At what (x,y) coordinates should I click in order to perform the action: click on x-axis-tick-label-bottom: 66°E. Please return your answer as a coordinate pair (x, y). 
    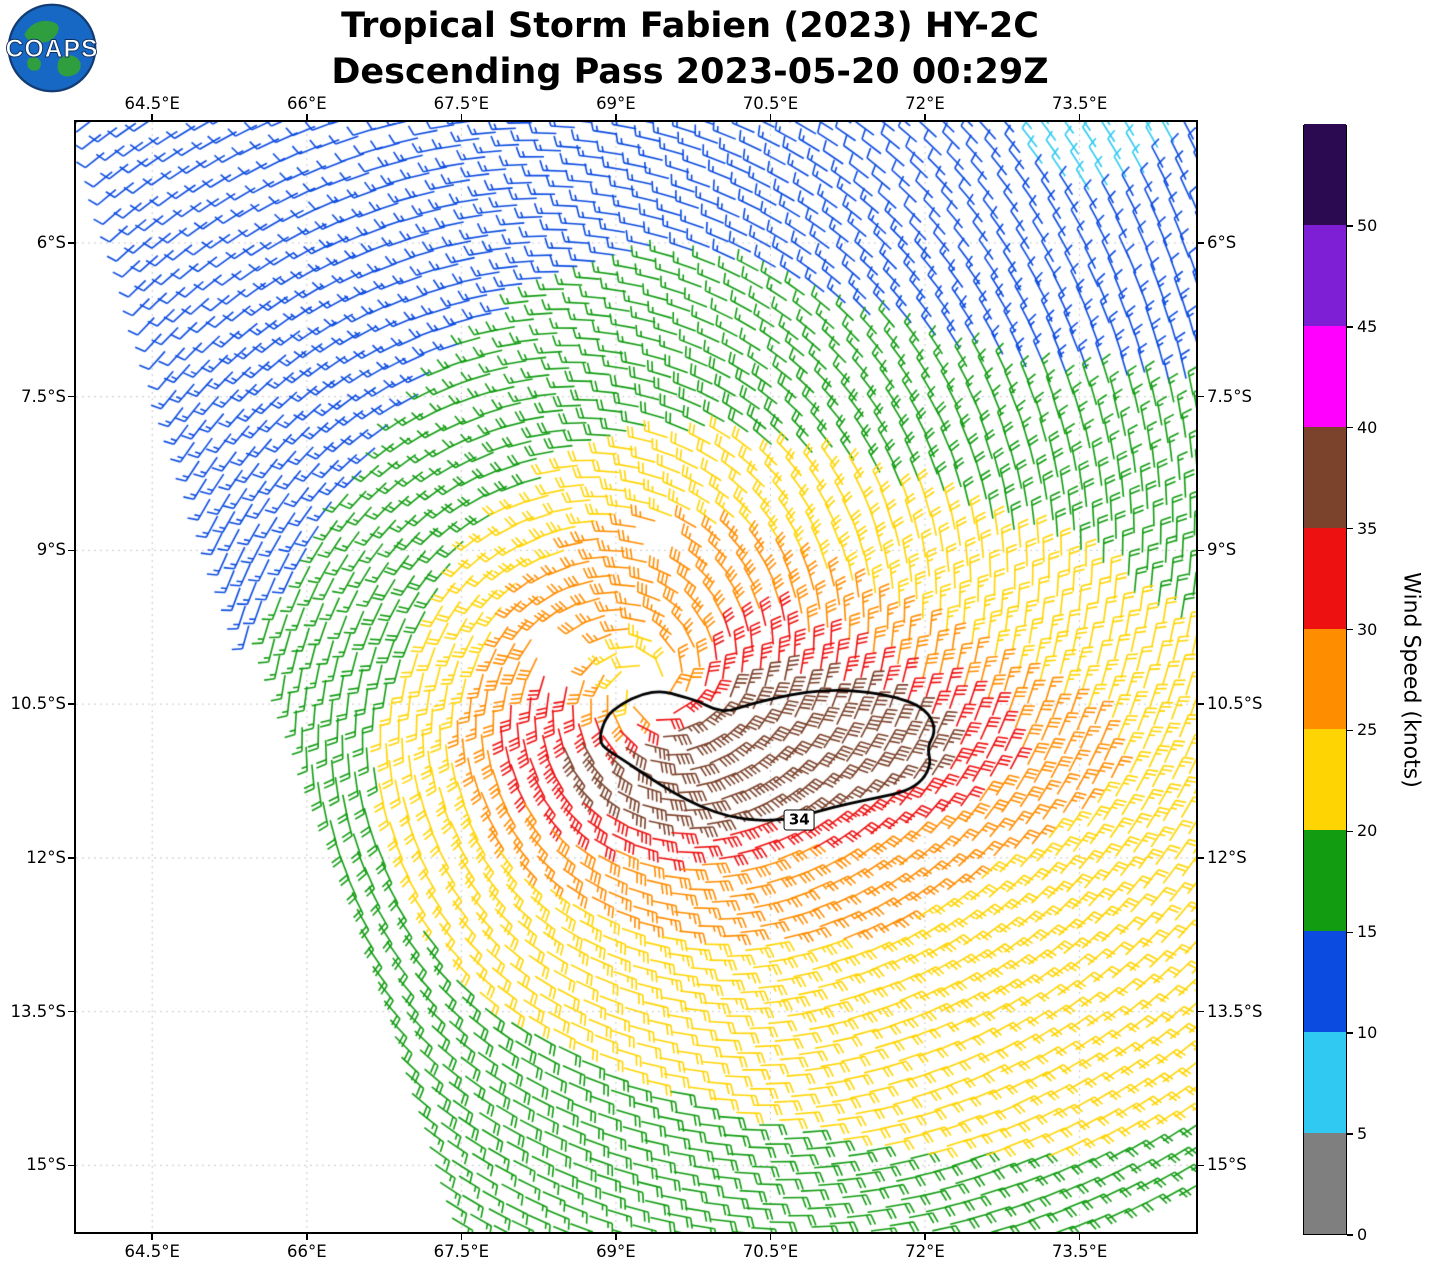
    Looking at the image, I should click on (306, 1251).